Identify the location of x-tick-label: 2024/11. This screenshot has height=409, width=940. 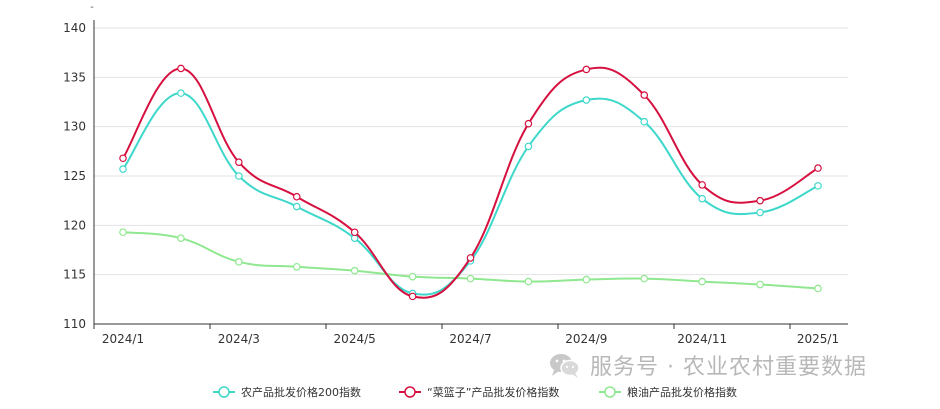
(702, 339).